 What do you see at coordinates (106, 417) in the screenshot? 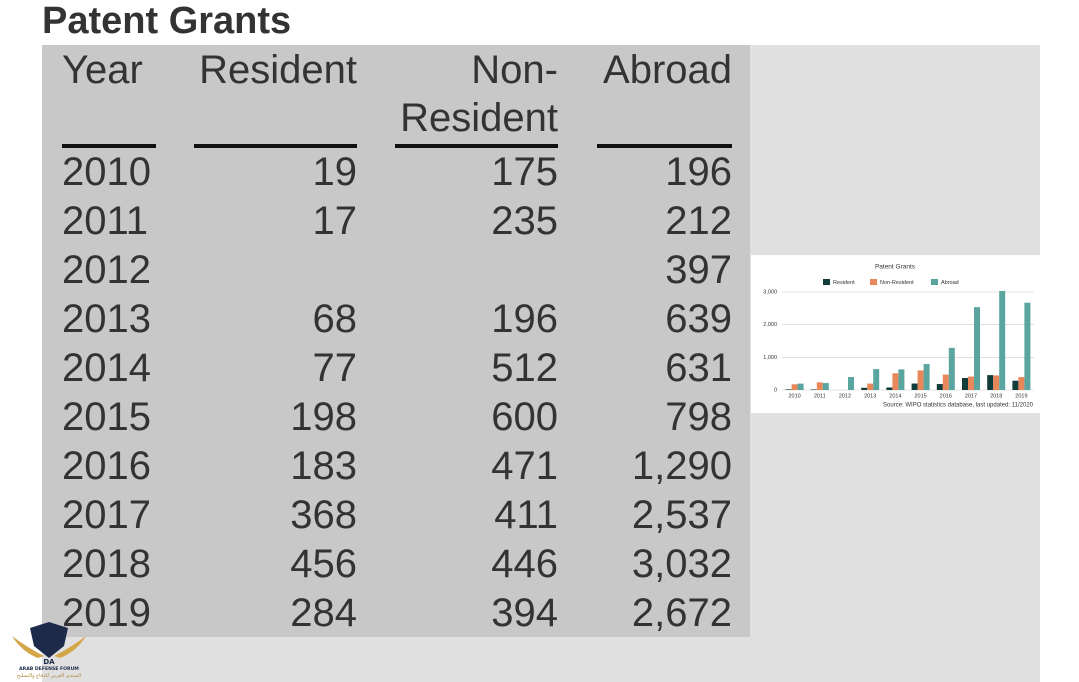
I see `year-cell: 2015` at bounding box center [106, 417].